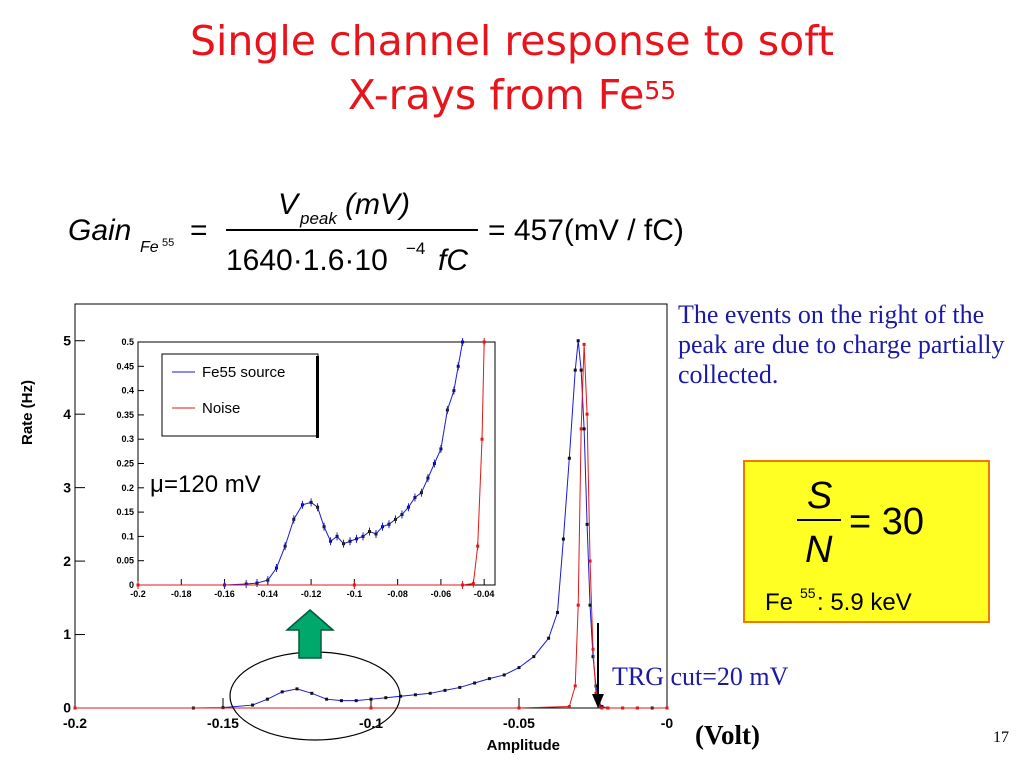  Describe the element at coordinates (317, 397) in the screenshot. I see `inset-legend-shadow` at that location.